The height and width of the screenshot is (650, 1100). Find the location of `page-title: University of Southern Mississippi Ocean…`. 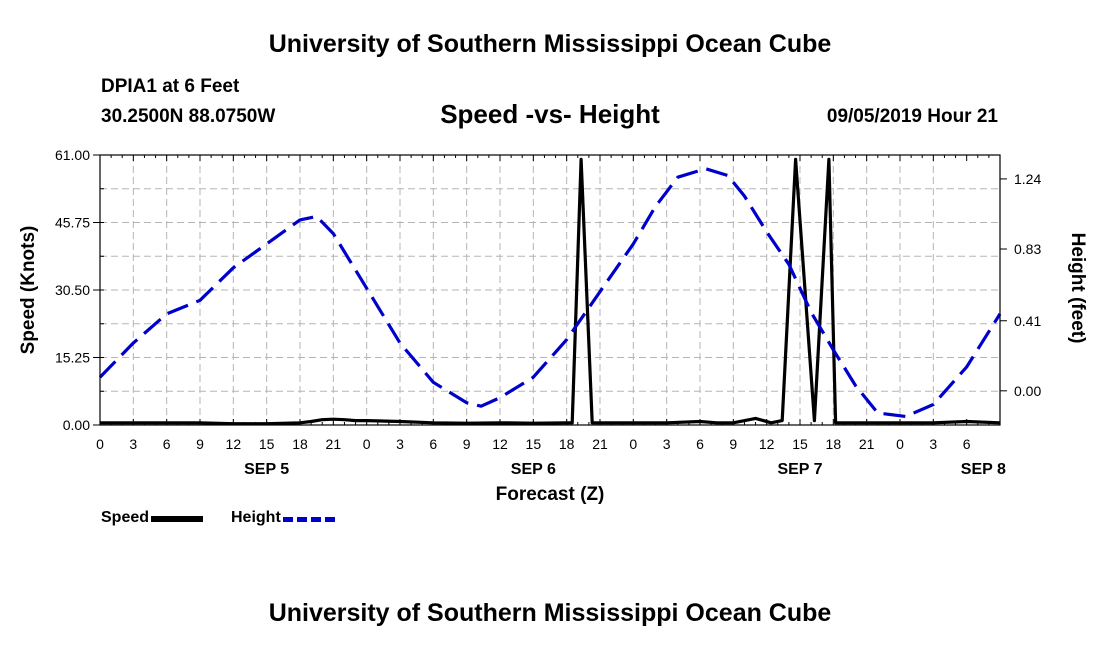

page-title: University of Southern Mississippi Ocean… is located at coordinates (550, 44).